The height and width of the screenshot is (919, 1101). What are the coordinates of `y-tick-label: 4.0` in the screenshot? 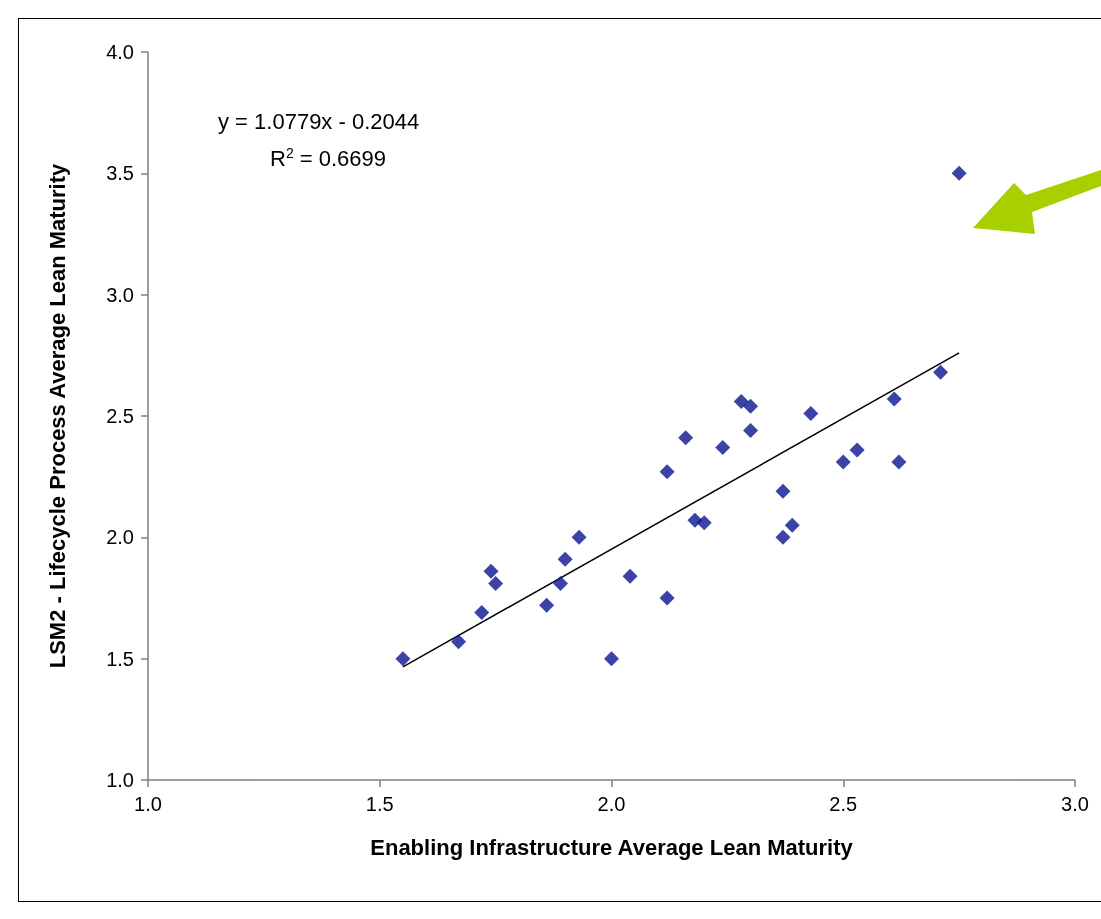 It's located at (120, 52).